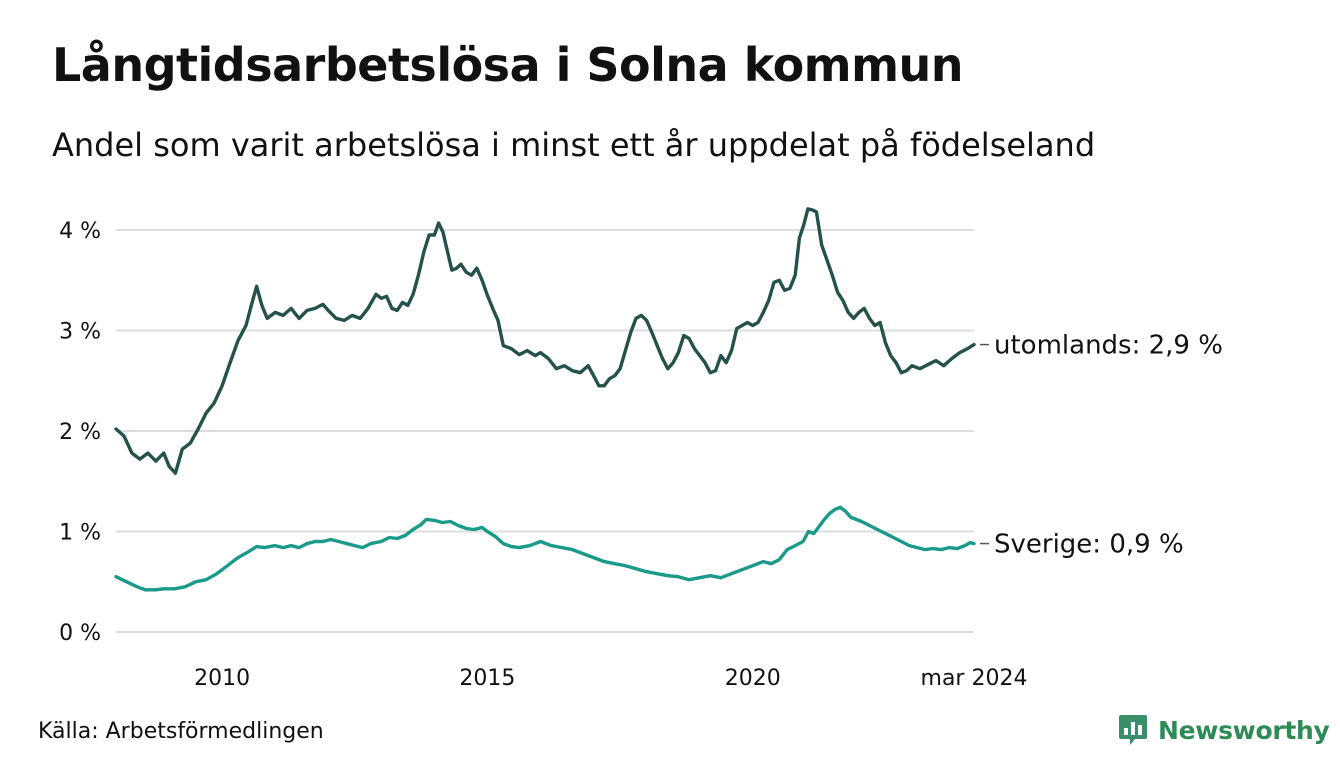 Image resolution: width=1340 pixels, height=780 pixels. I want to click on series-end-label-utomlands: utomlands: 2,9 %, so click(1108, 346).